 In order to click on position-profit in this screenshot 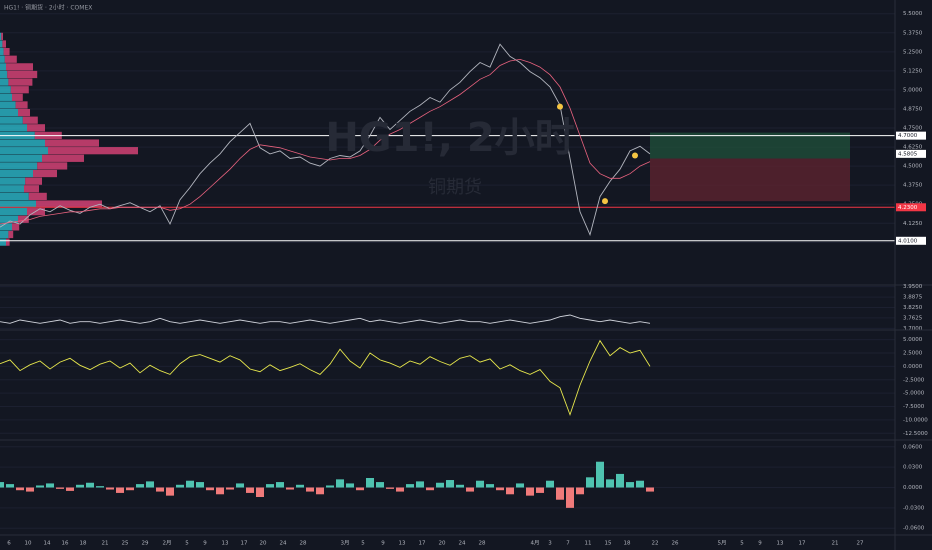, I will do `click(750, 145)`.